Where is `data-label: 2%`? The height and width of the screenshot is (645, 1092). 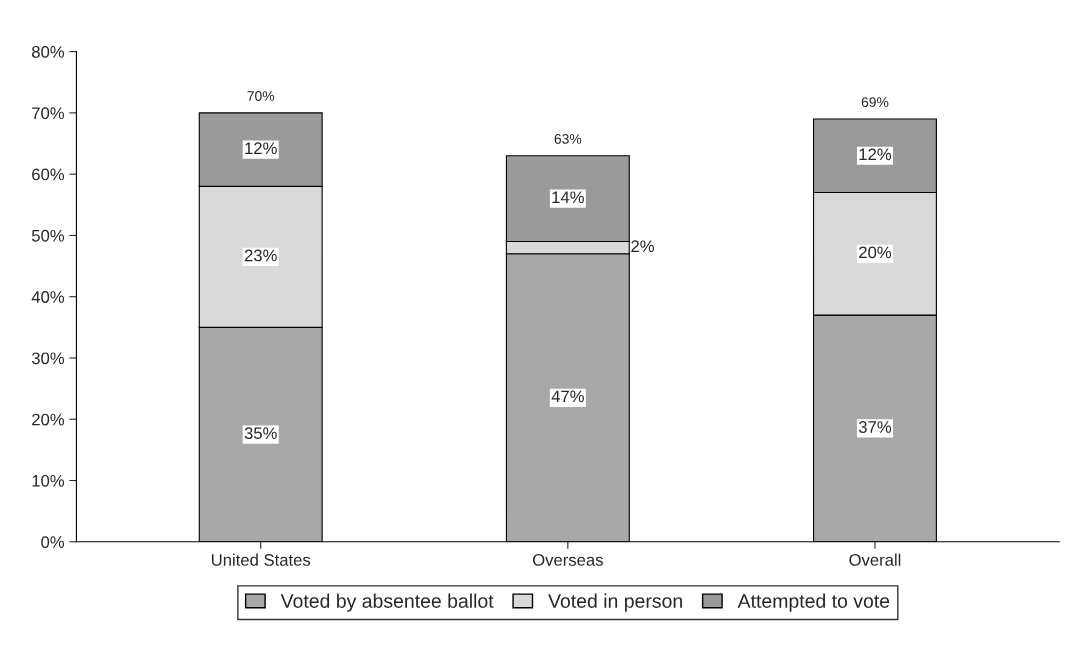 data-label: 2% is located at coordinates (642, 246).